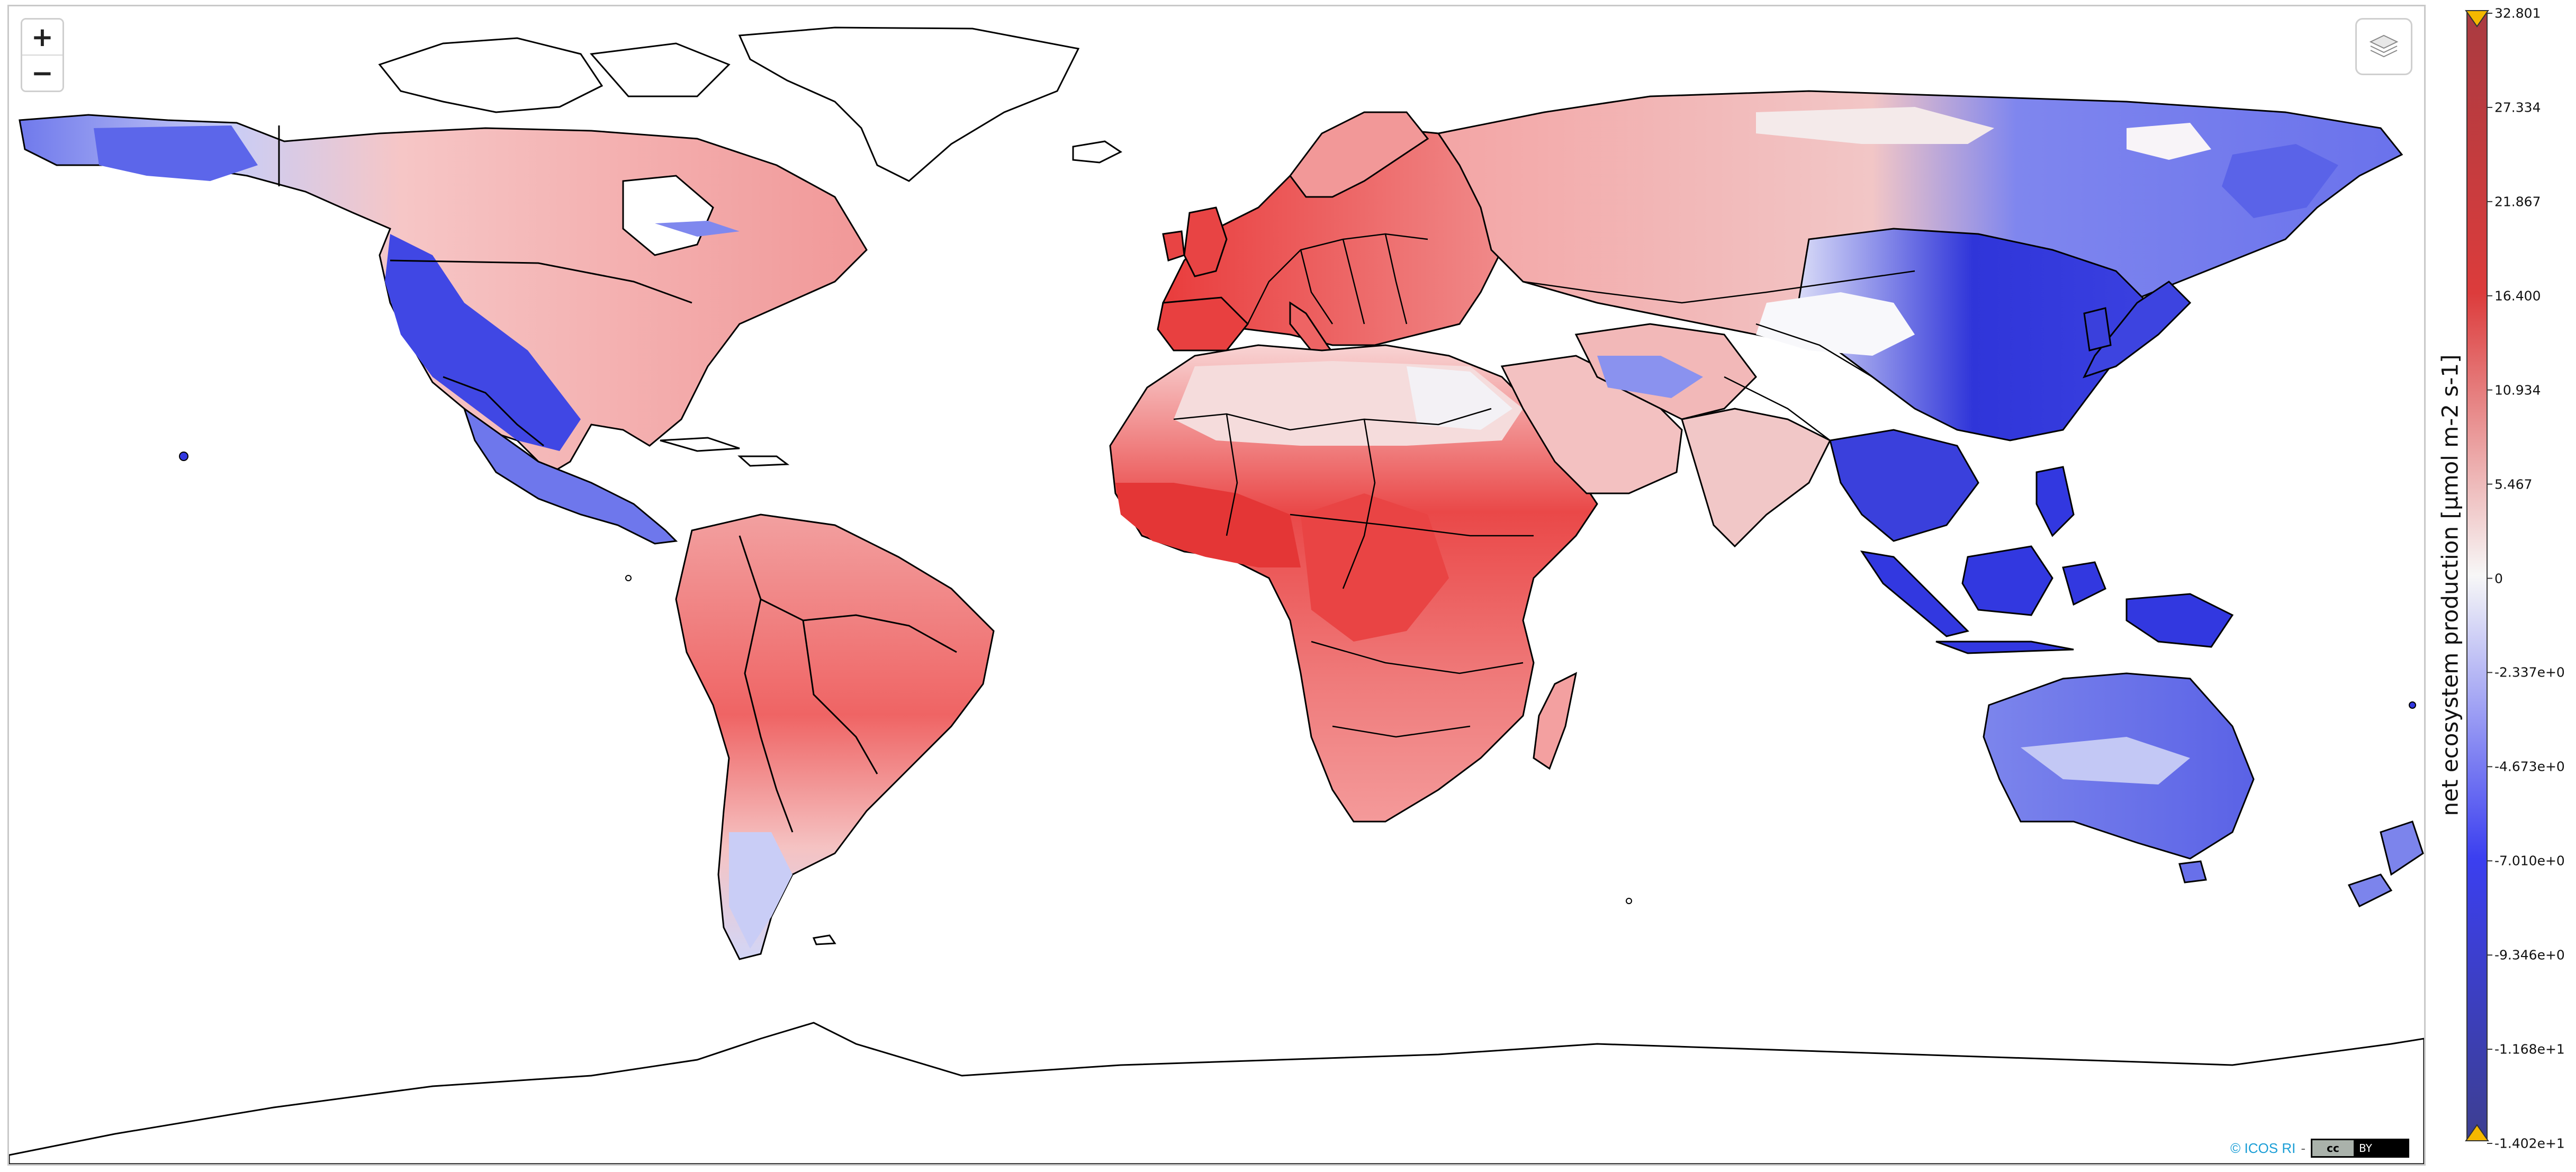 The image size is (2576, 1172). I want to click on south-america, so click(835, 737).